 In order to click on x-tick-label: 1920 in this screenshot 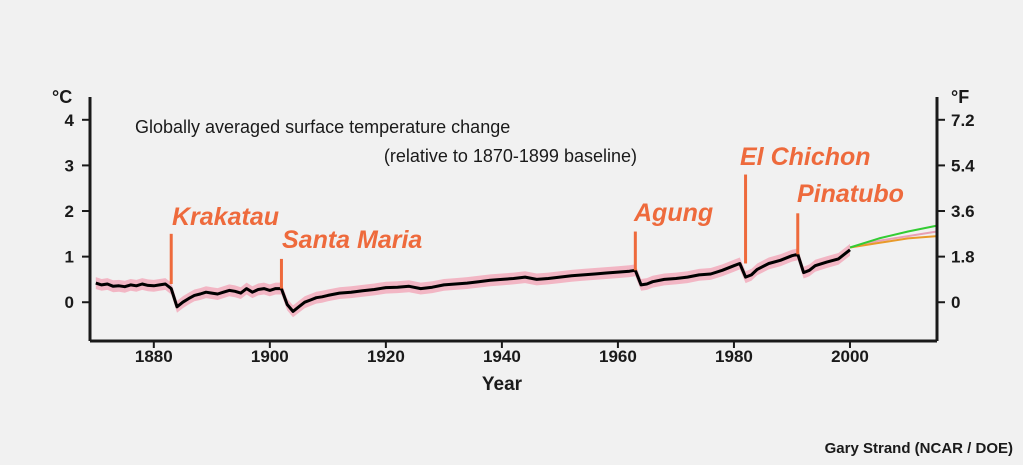, I will do `click(386, 356)`.